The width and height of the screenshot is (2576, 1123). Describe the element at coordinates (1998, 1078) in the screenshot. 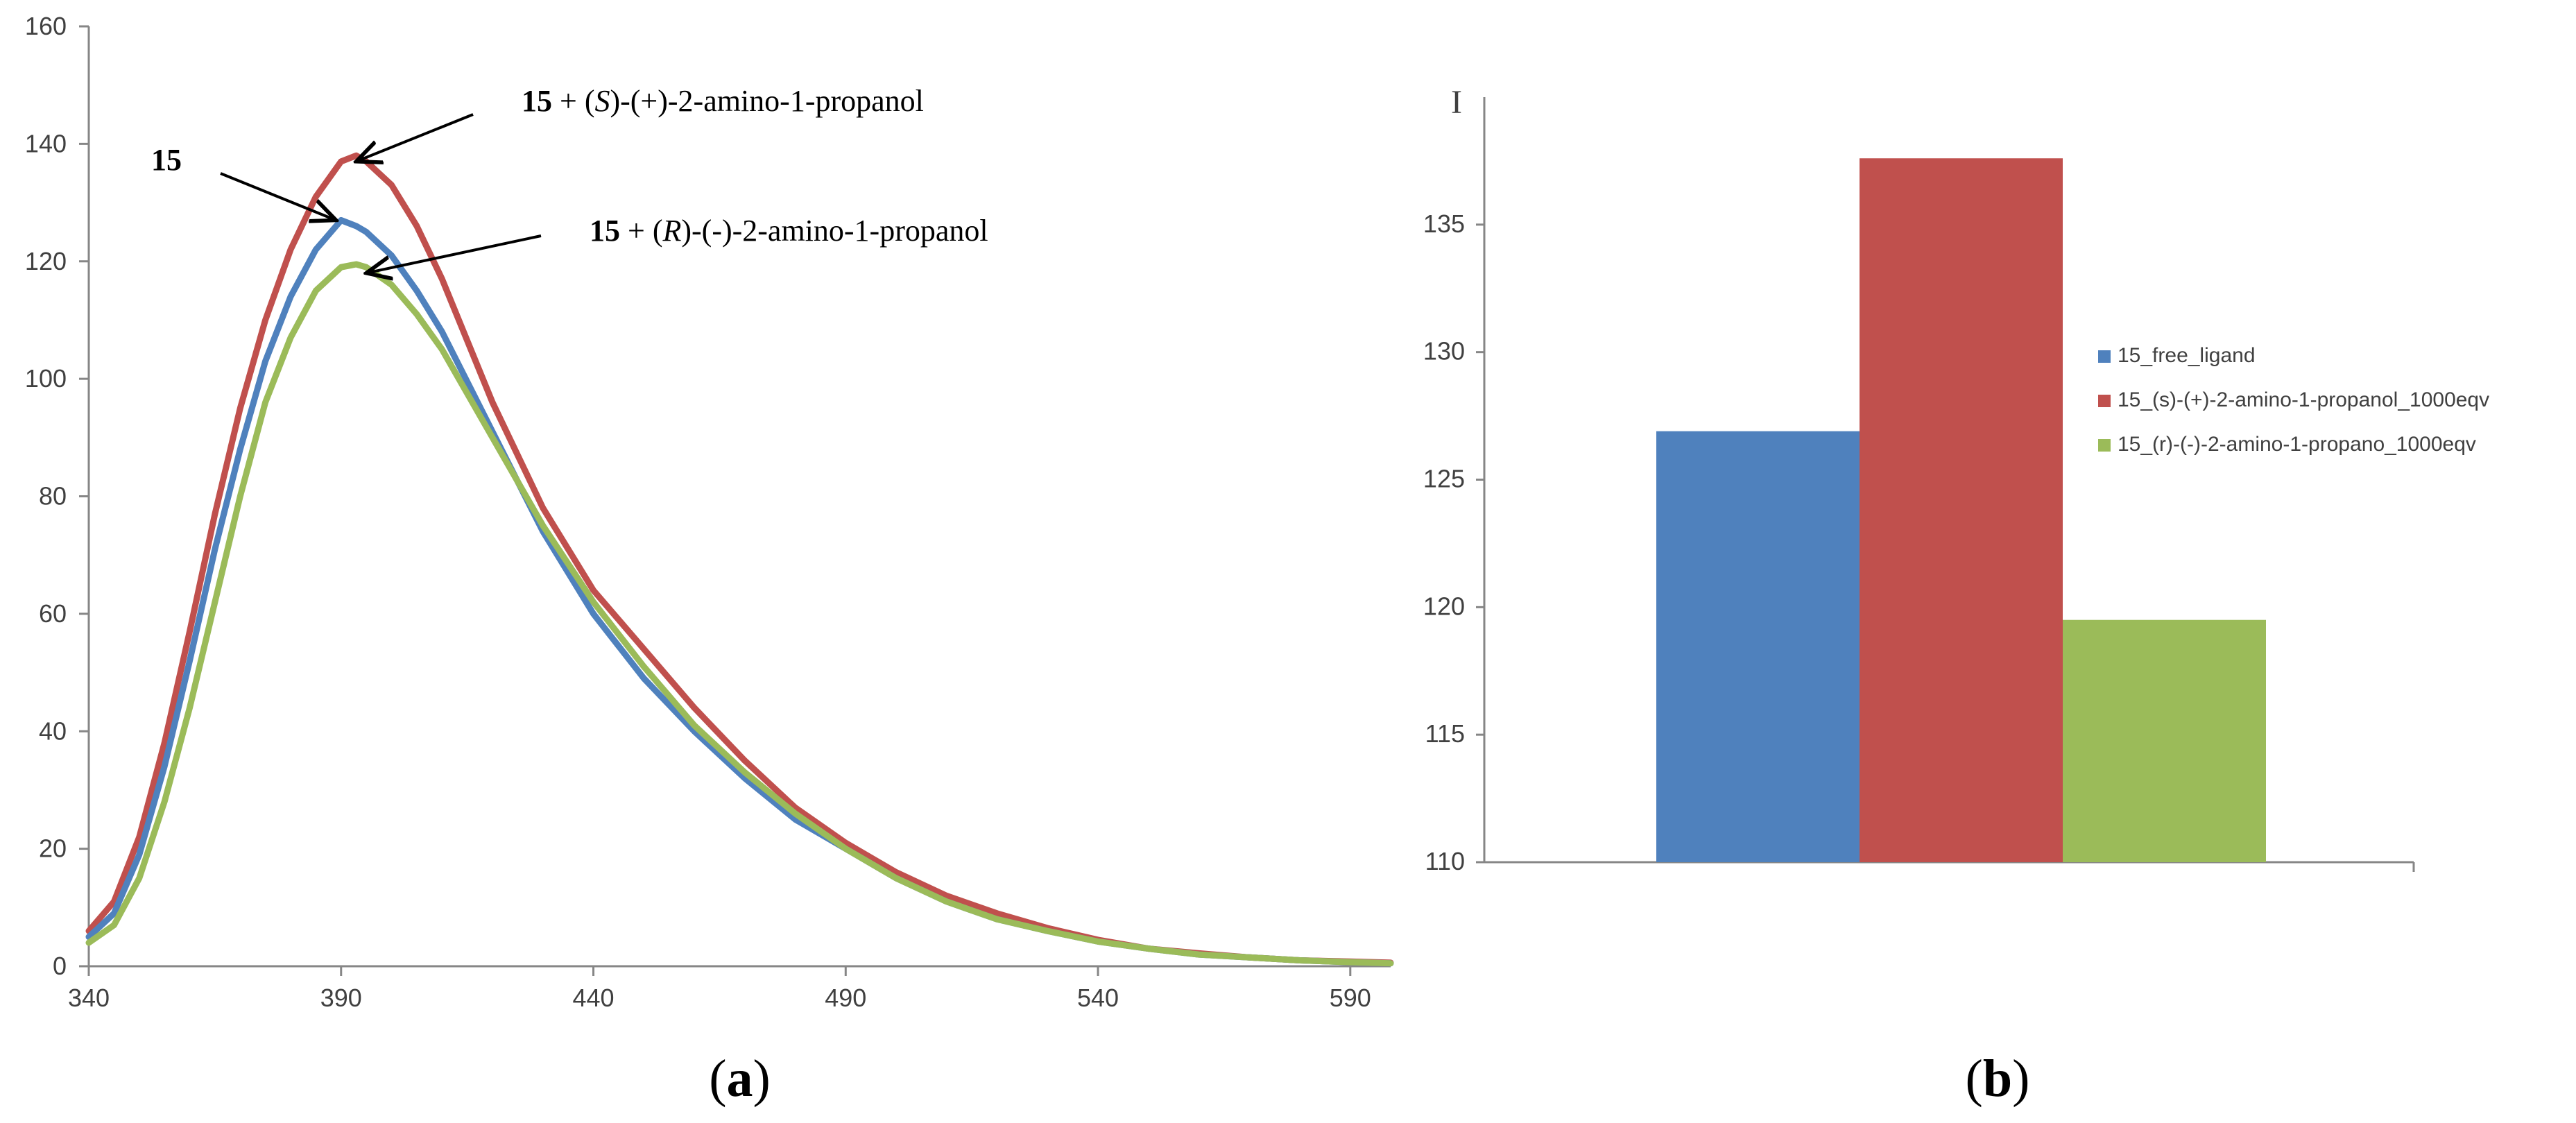

I see `panel-label-b: (b)` at that location.